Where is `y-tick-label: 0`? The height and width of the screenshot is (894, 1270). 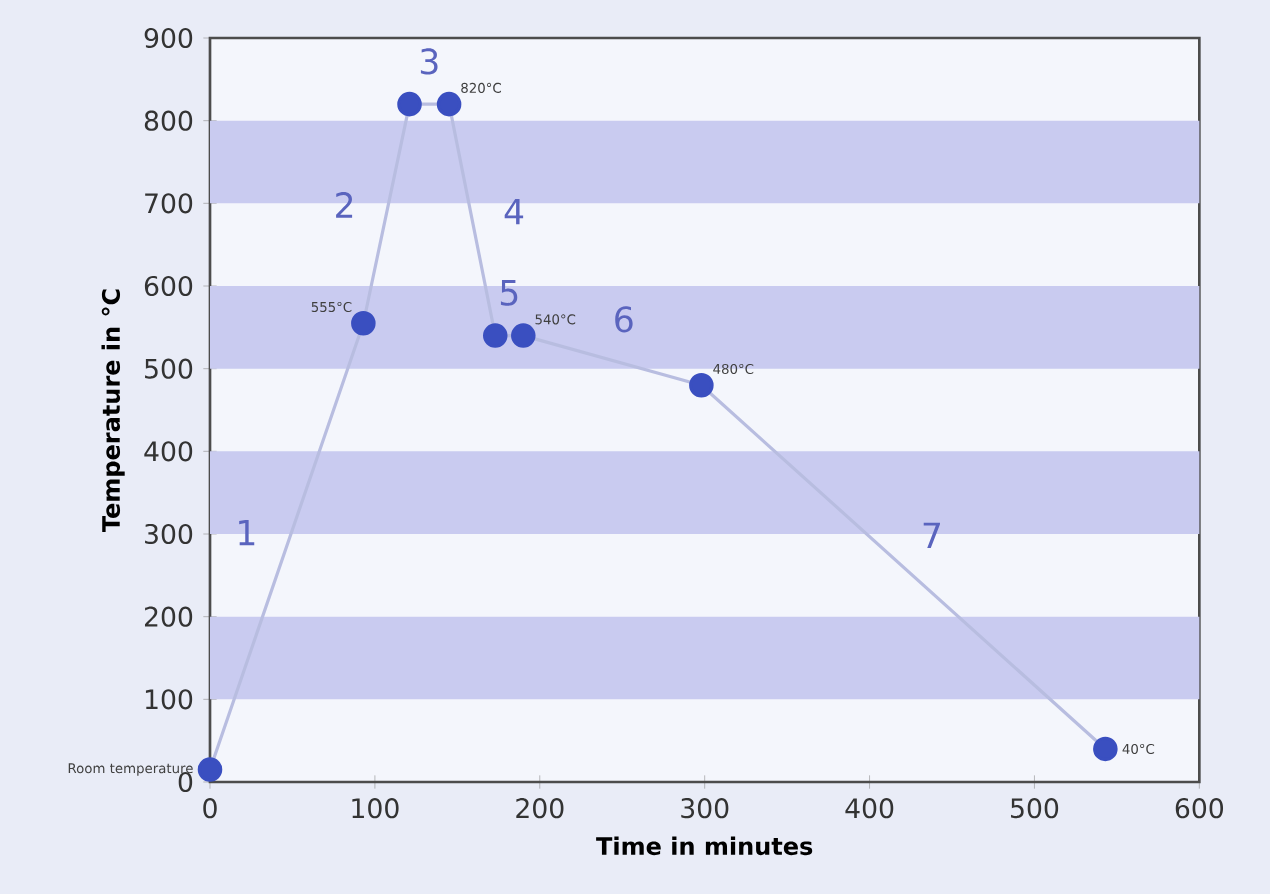
y-tick-label: 0 is located at coordinates (185, 782).